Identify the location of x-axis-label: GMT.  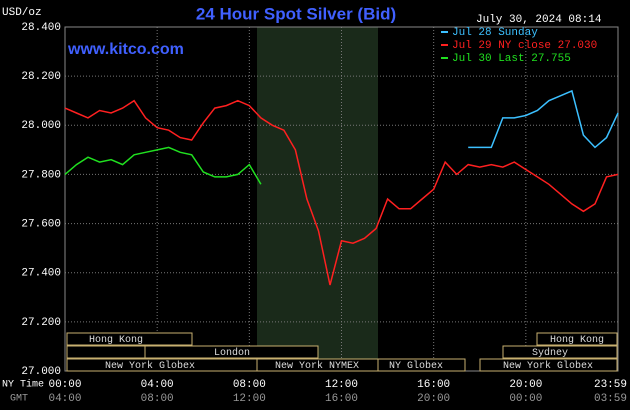
(19, 399).